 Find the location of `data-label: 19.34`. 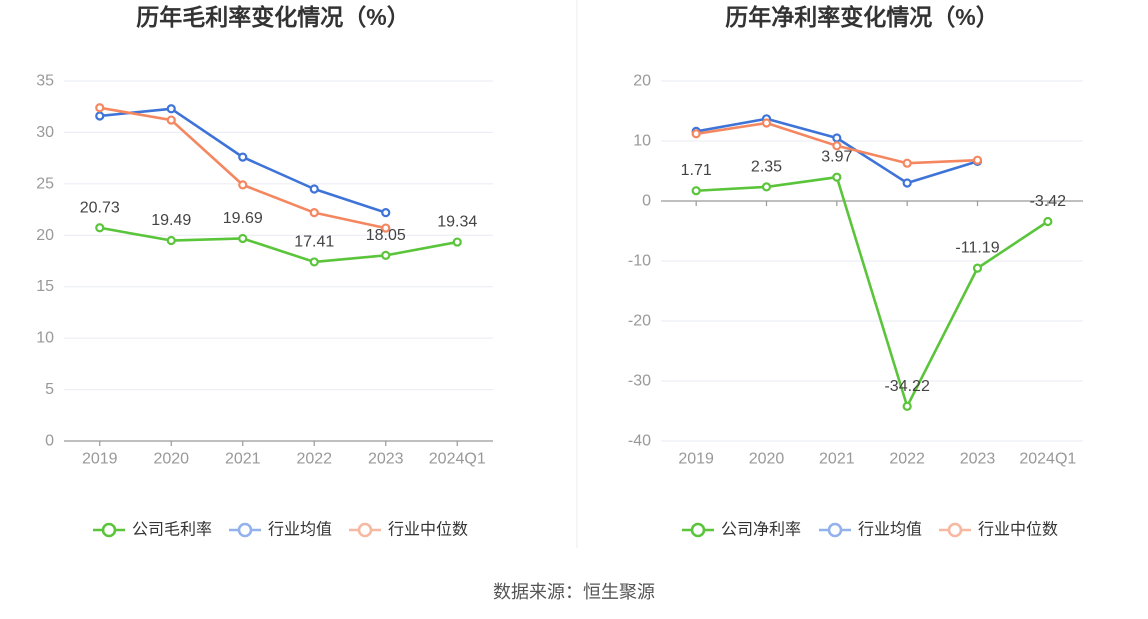

data-label: 19.34 is located at coordinates (457, 222).